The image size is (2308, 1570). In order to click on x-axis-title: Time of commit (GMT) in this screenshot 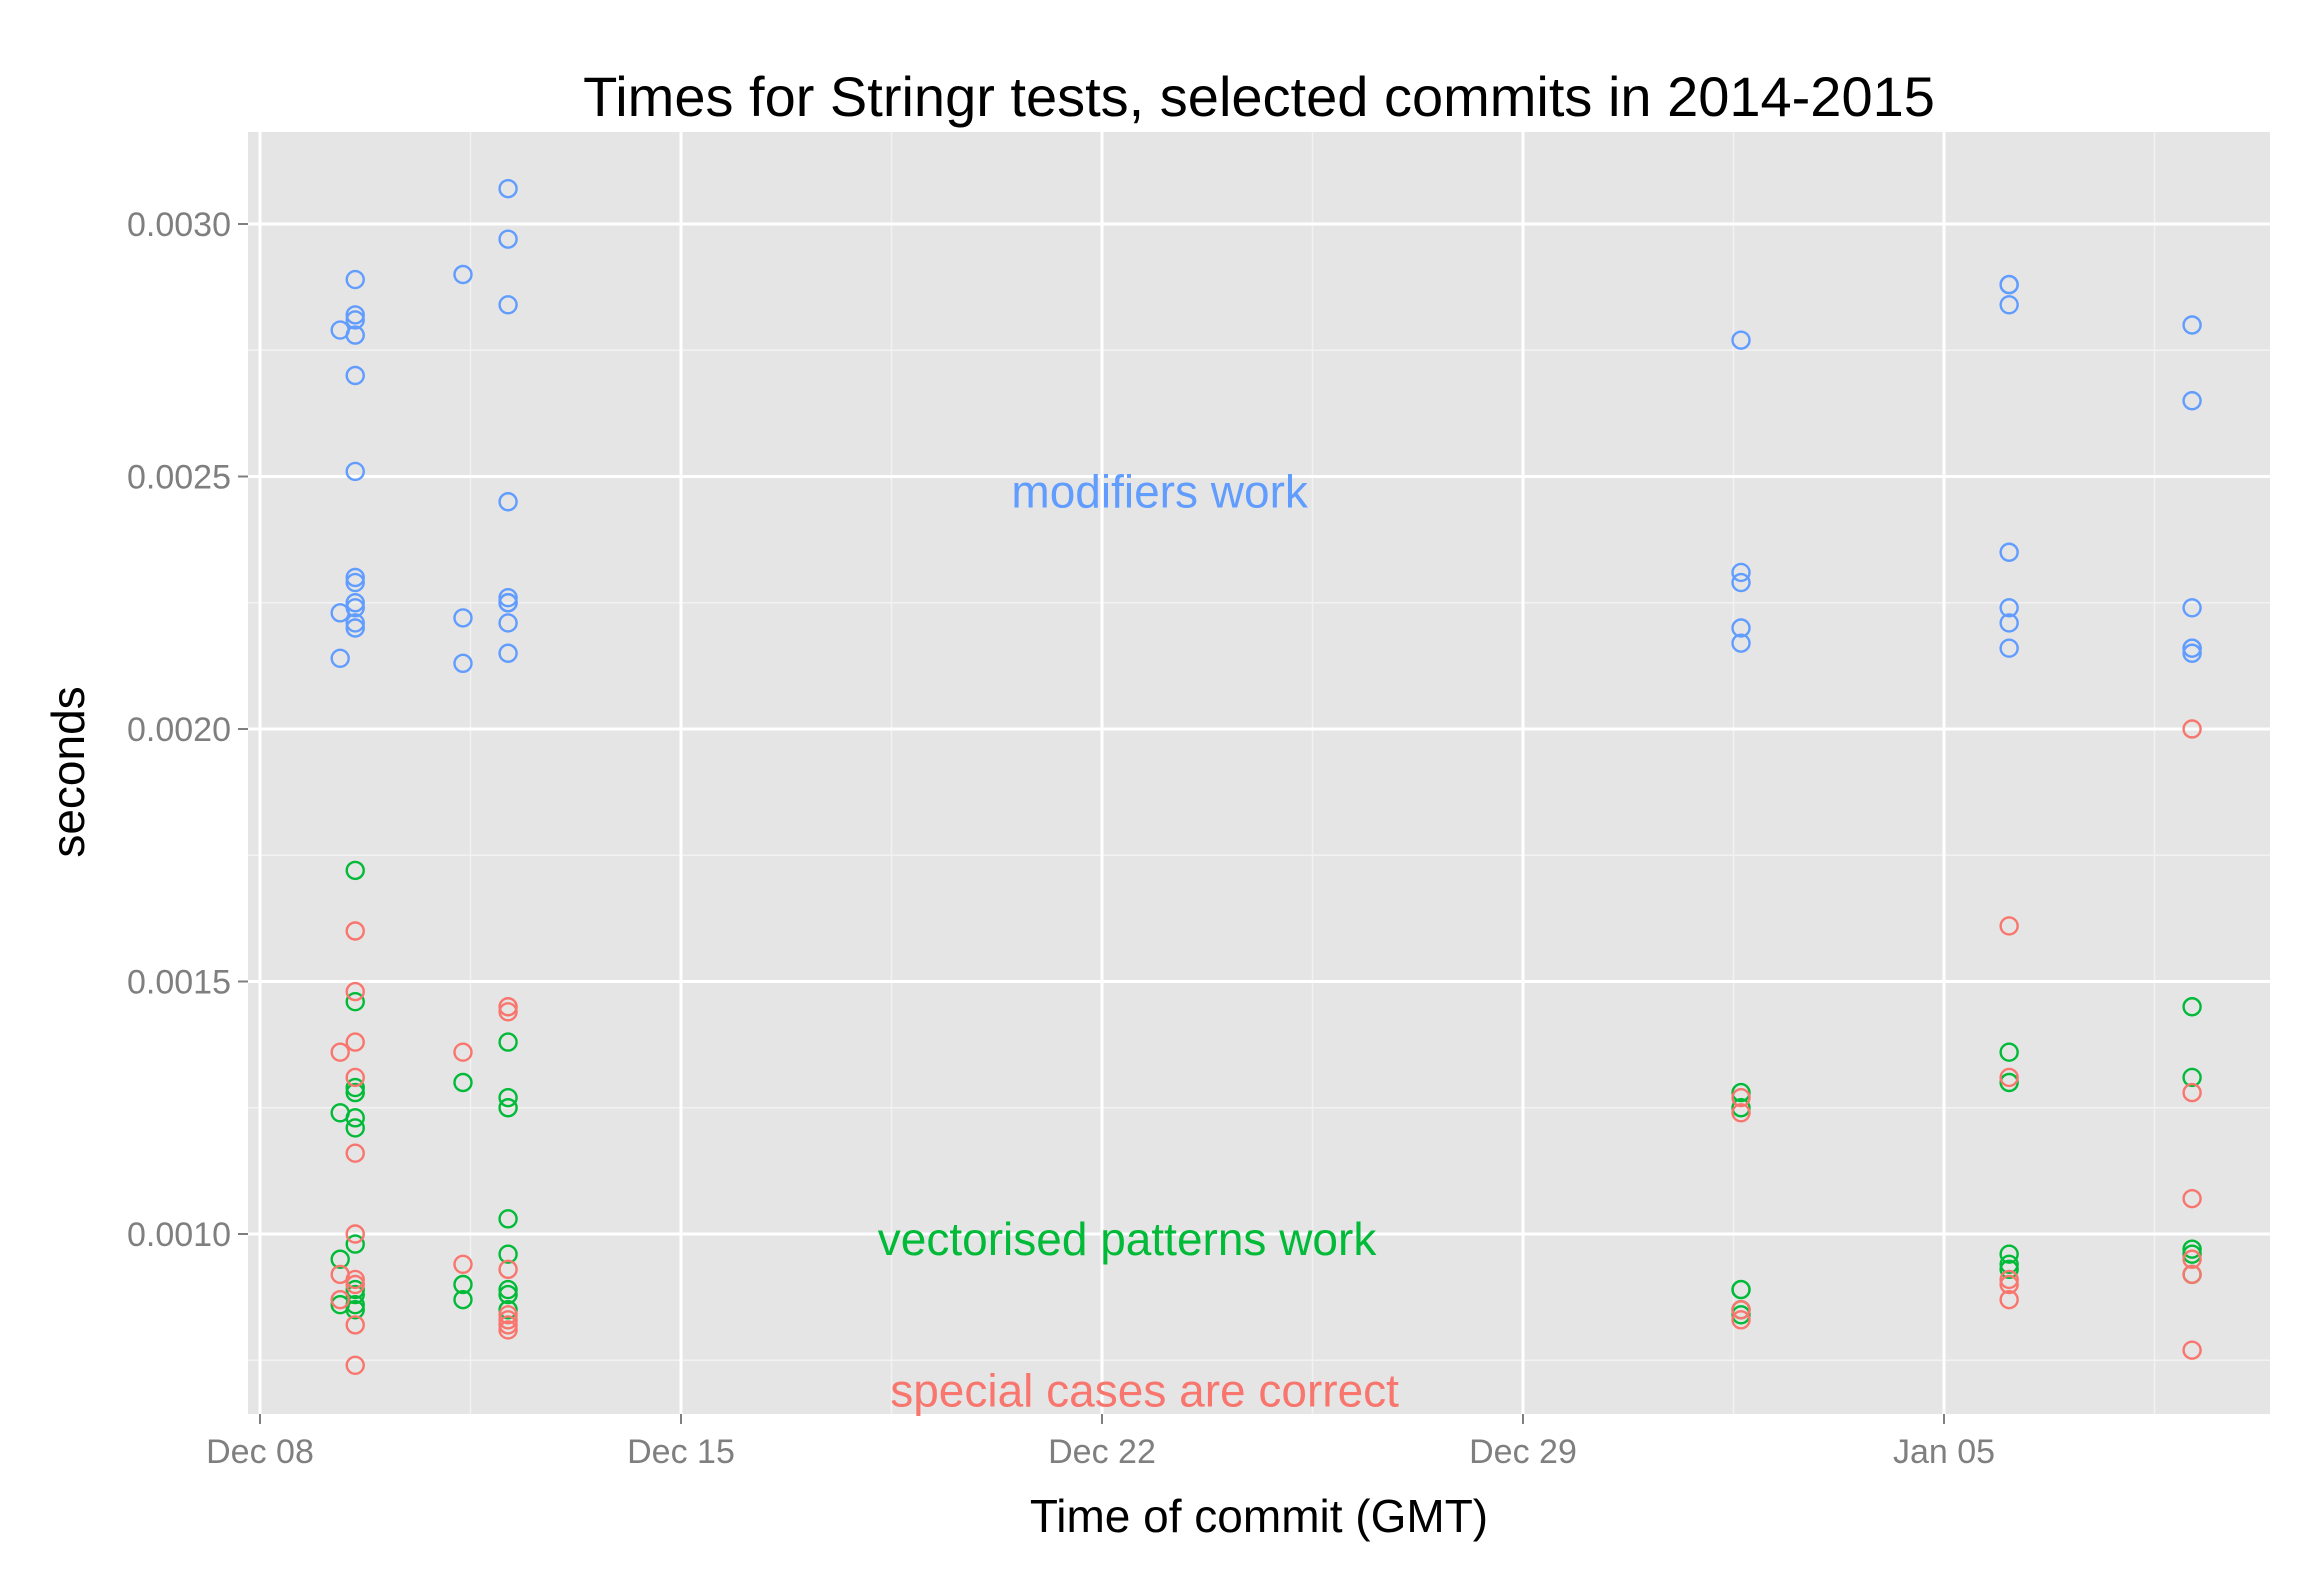, I will do `click(1259, 1516)`.